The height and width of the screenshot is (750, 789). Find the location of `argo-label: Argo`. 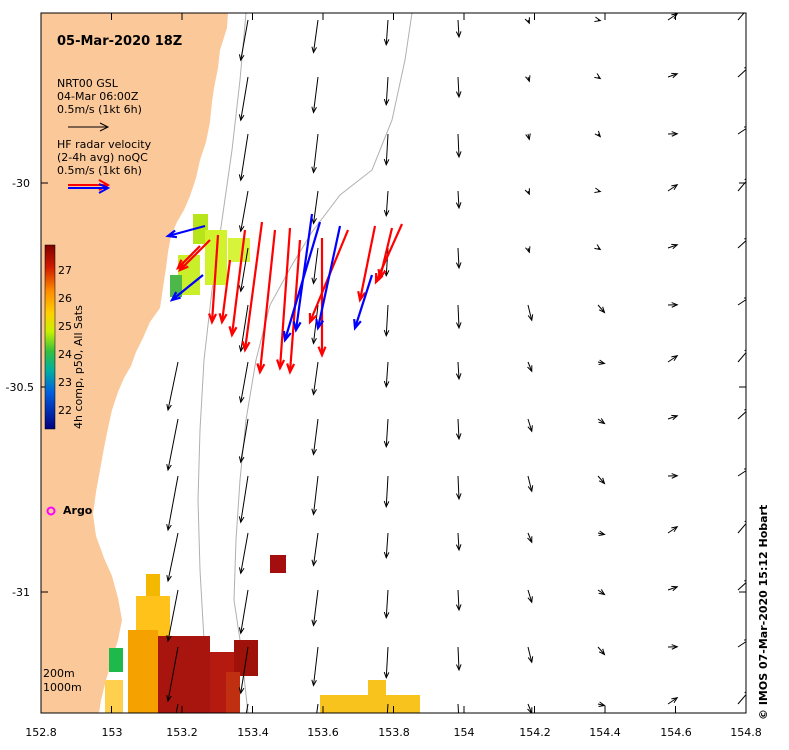

argo-label: Argo is located at coordinates (78, 510).